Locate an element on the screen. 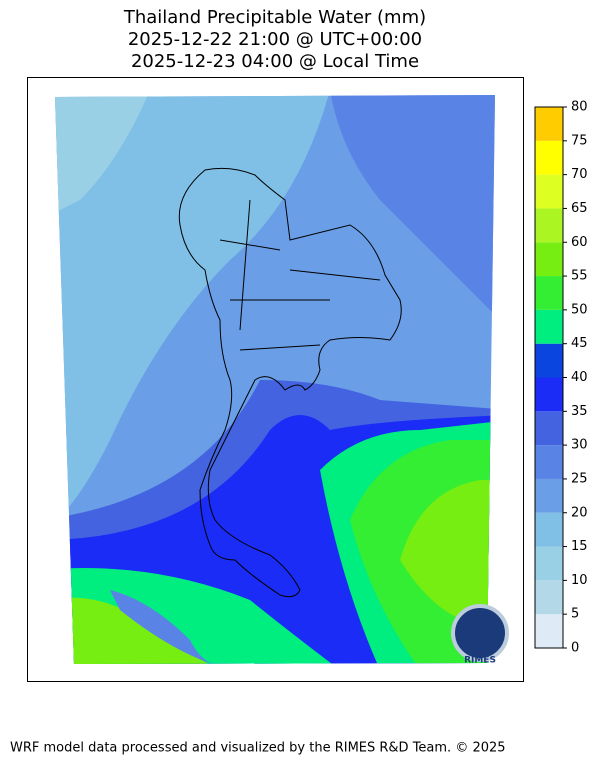 The width and height of the screenshot is (599, 769). colorbar-tick-label: 75 is located at coordinates (579, 140).